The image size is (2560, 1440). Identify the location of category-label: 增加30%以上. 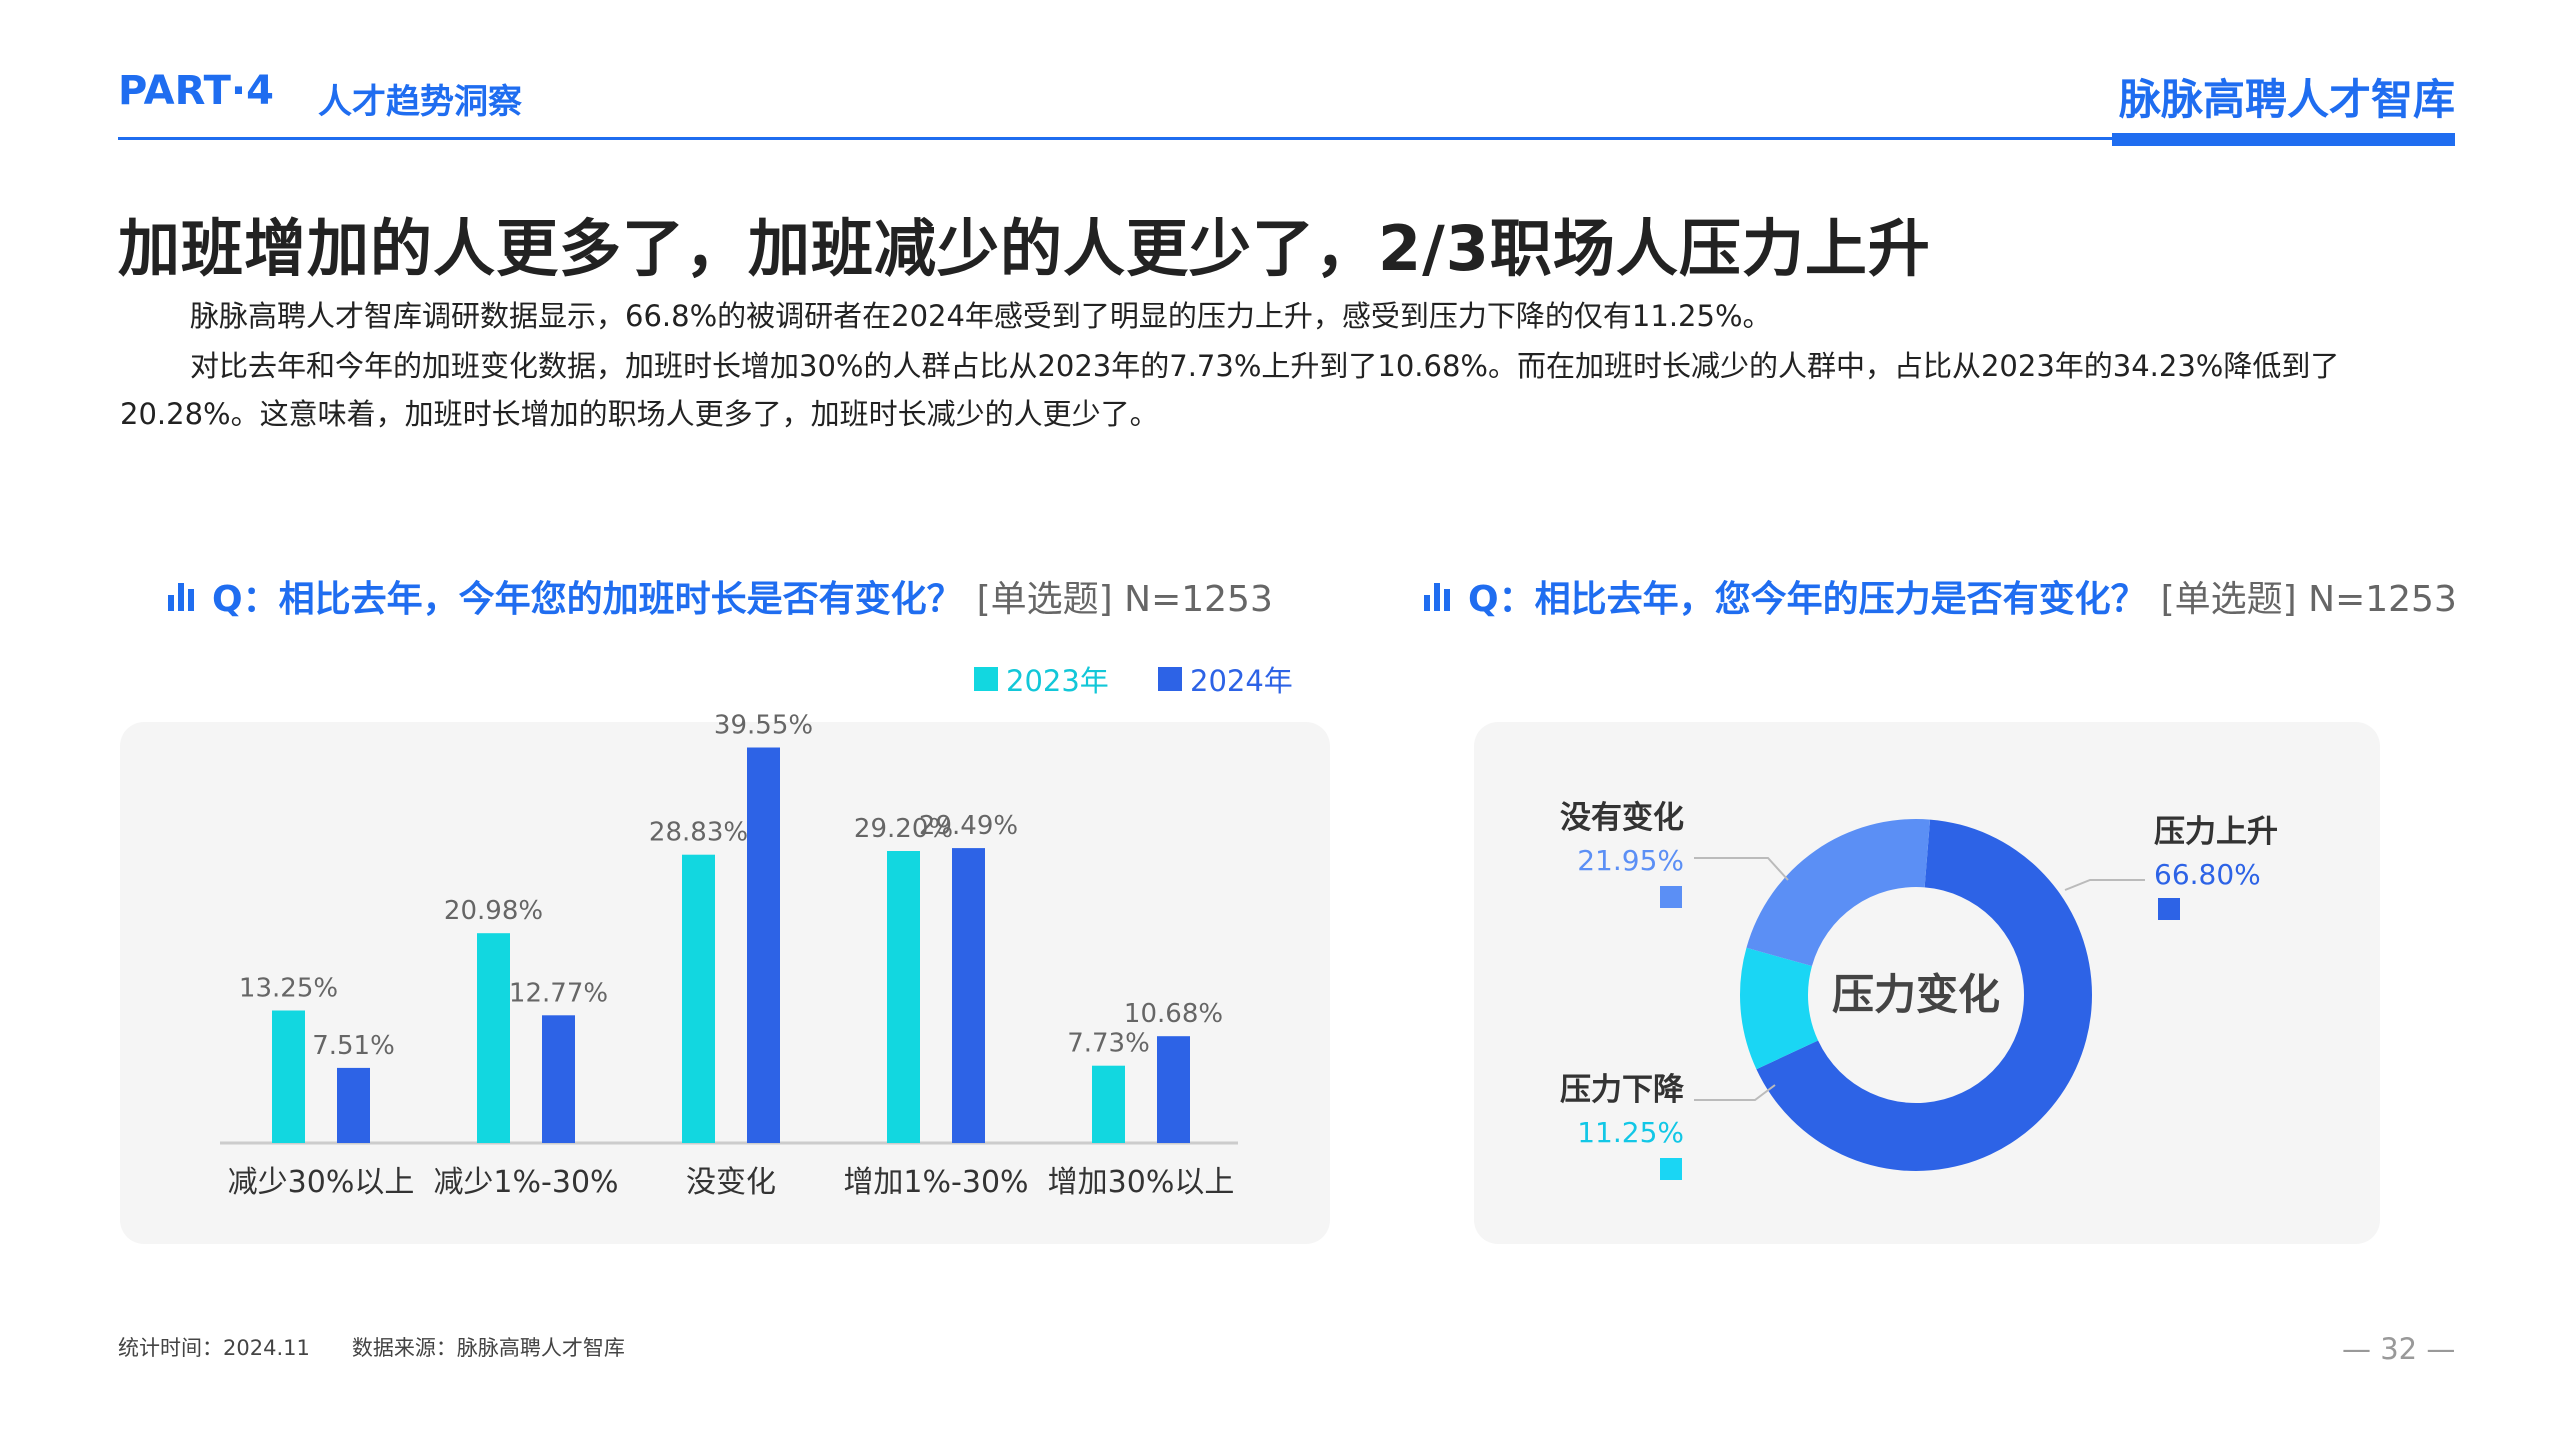
(1141, 1182).